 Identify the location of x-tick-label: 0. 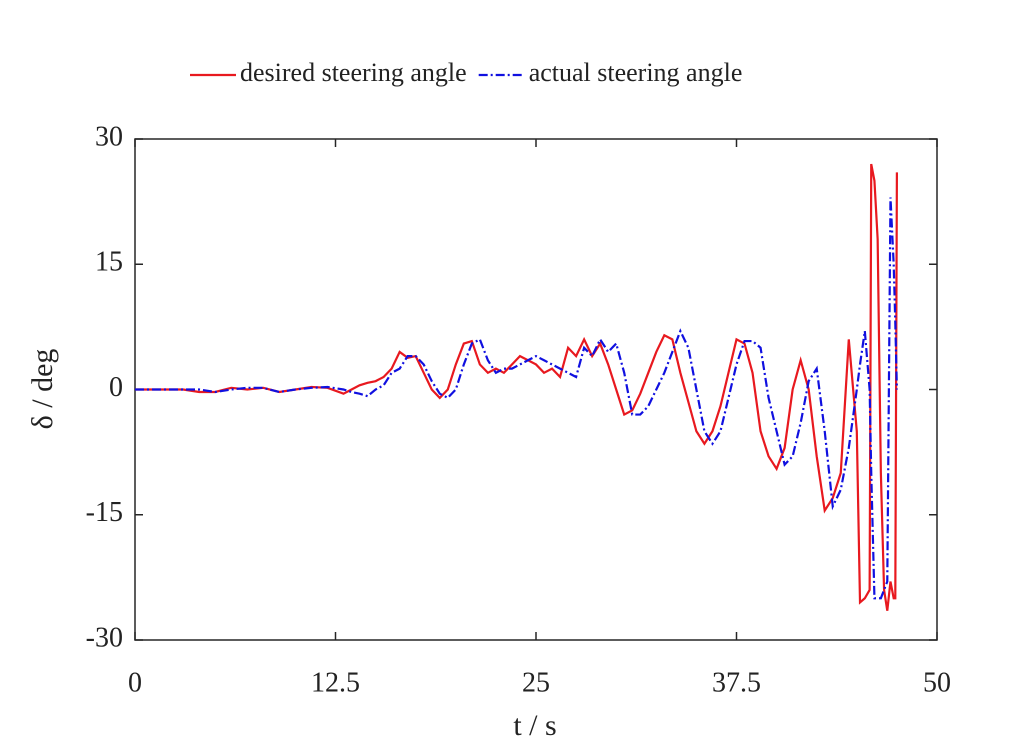
(135, 682).